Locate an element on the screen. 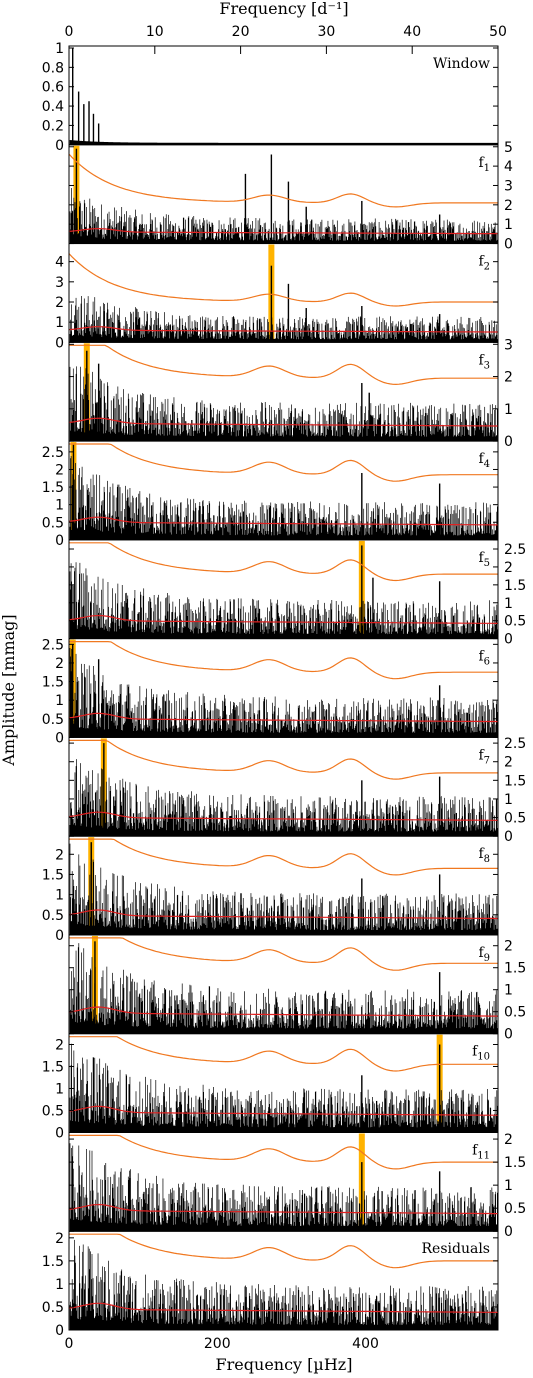 The image size is (533, 1378). panel-f7: 0 0.5 1 1.5 2 2.5 f7 is located at coordinates (297, 790).